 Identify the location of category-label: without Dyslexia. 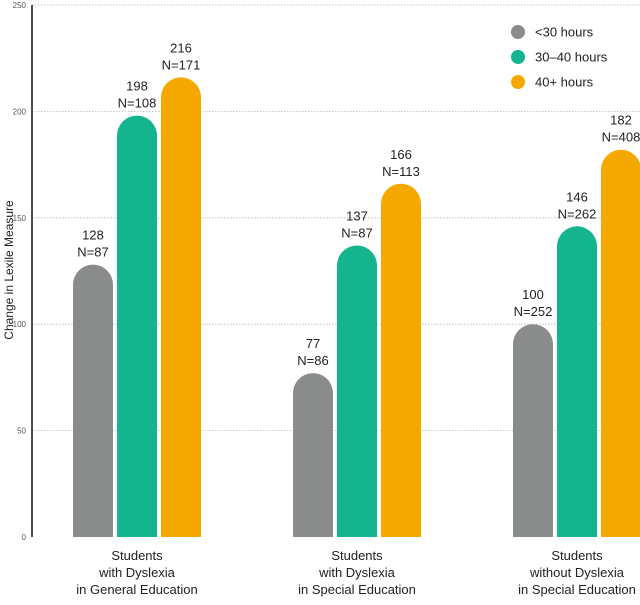
(577, 572).